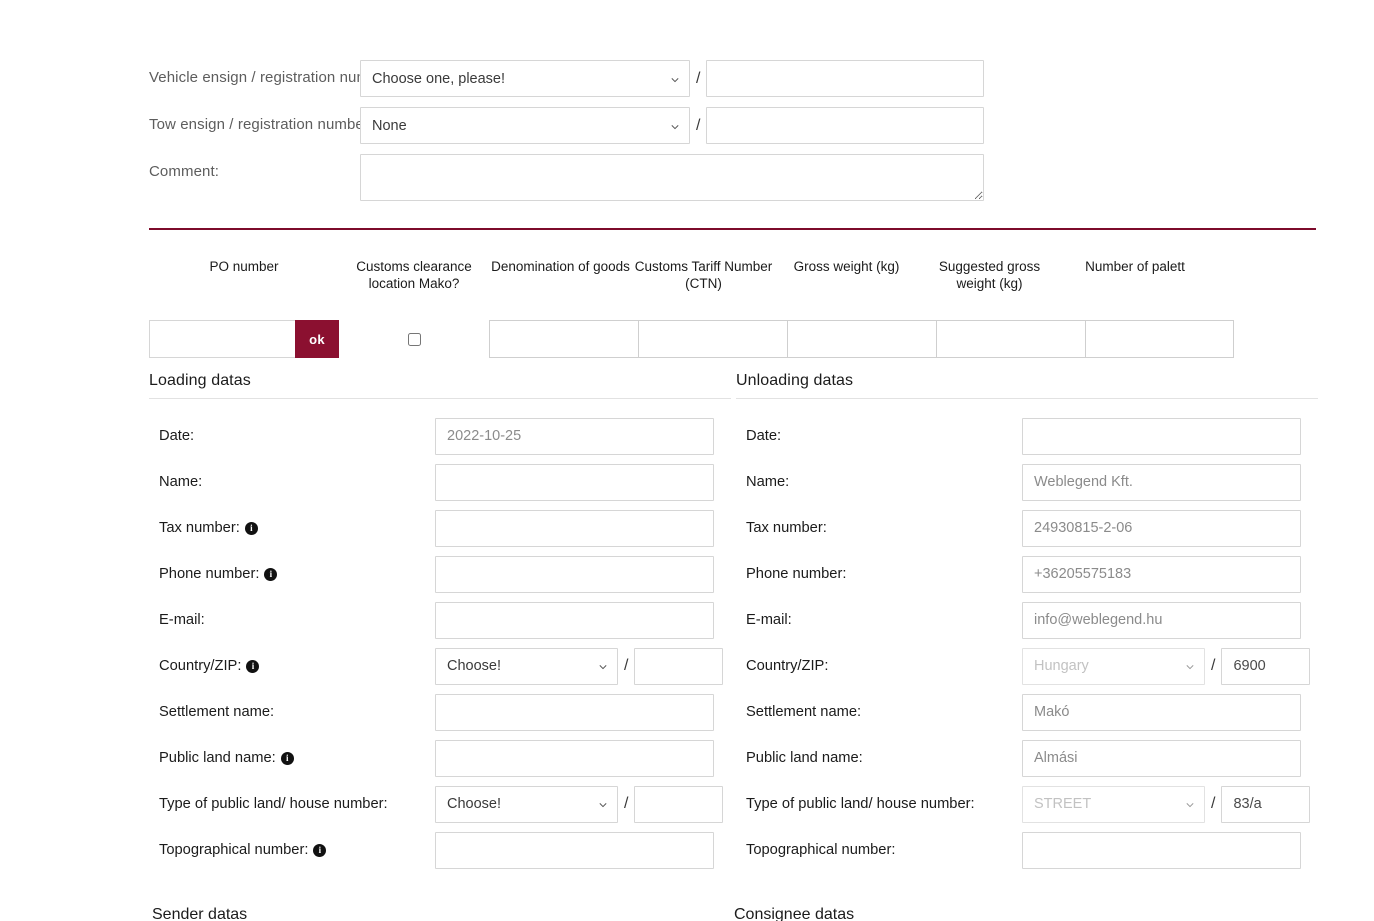 The image size is (1374, 921). I want to click on po-number-input, so click(222, 339).